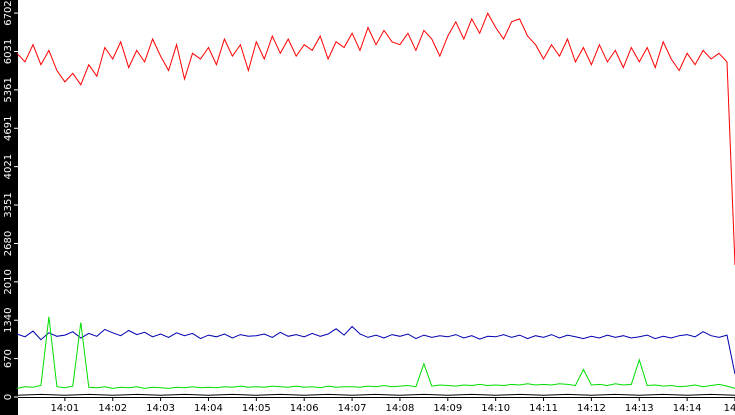  I want to click on y-tick-label: 4691, so click(8, 128).